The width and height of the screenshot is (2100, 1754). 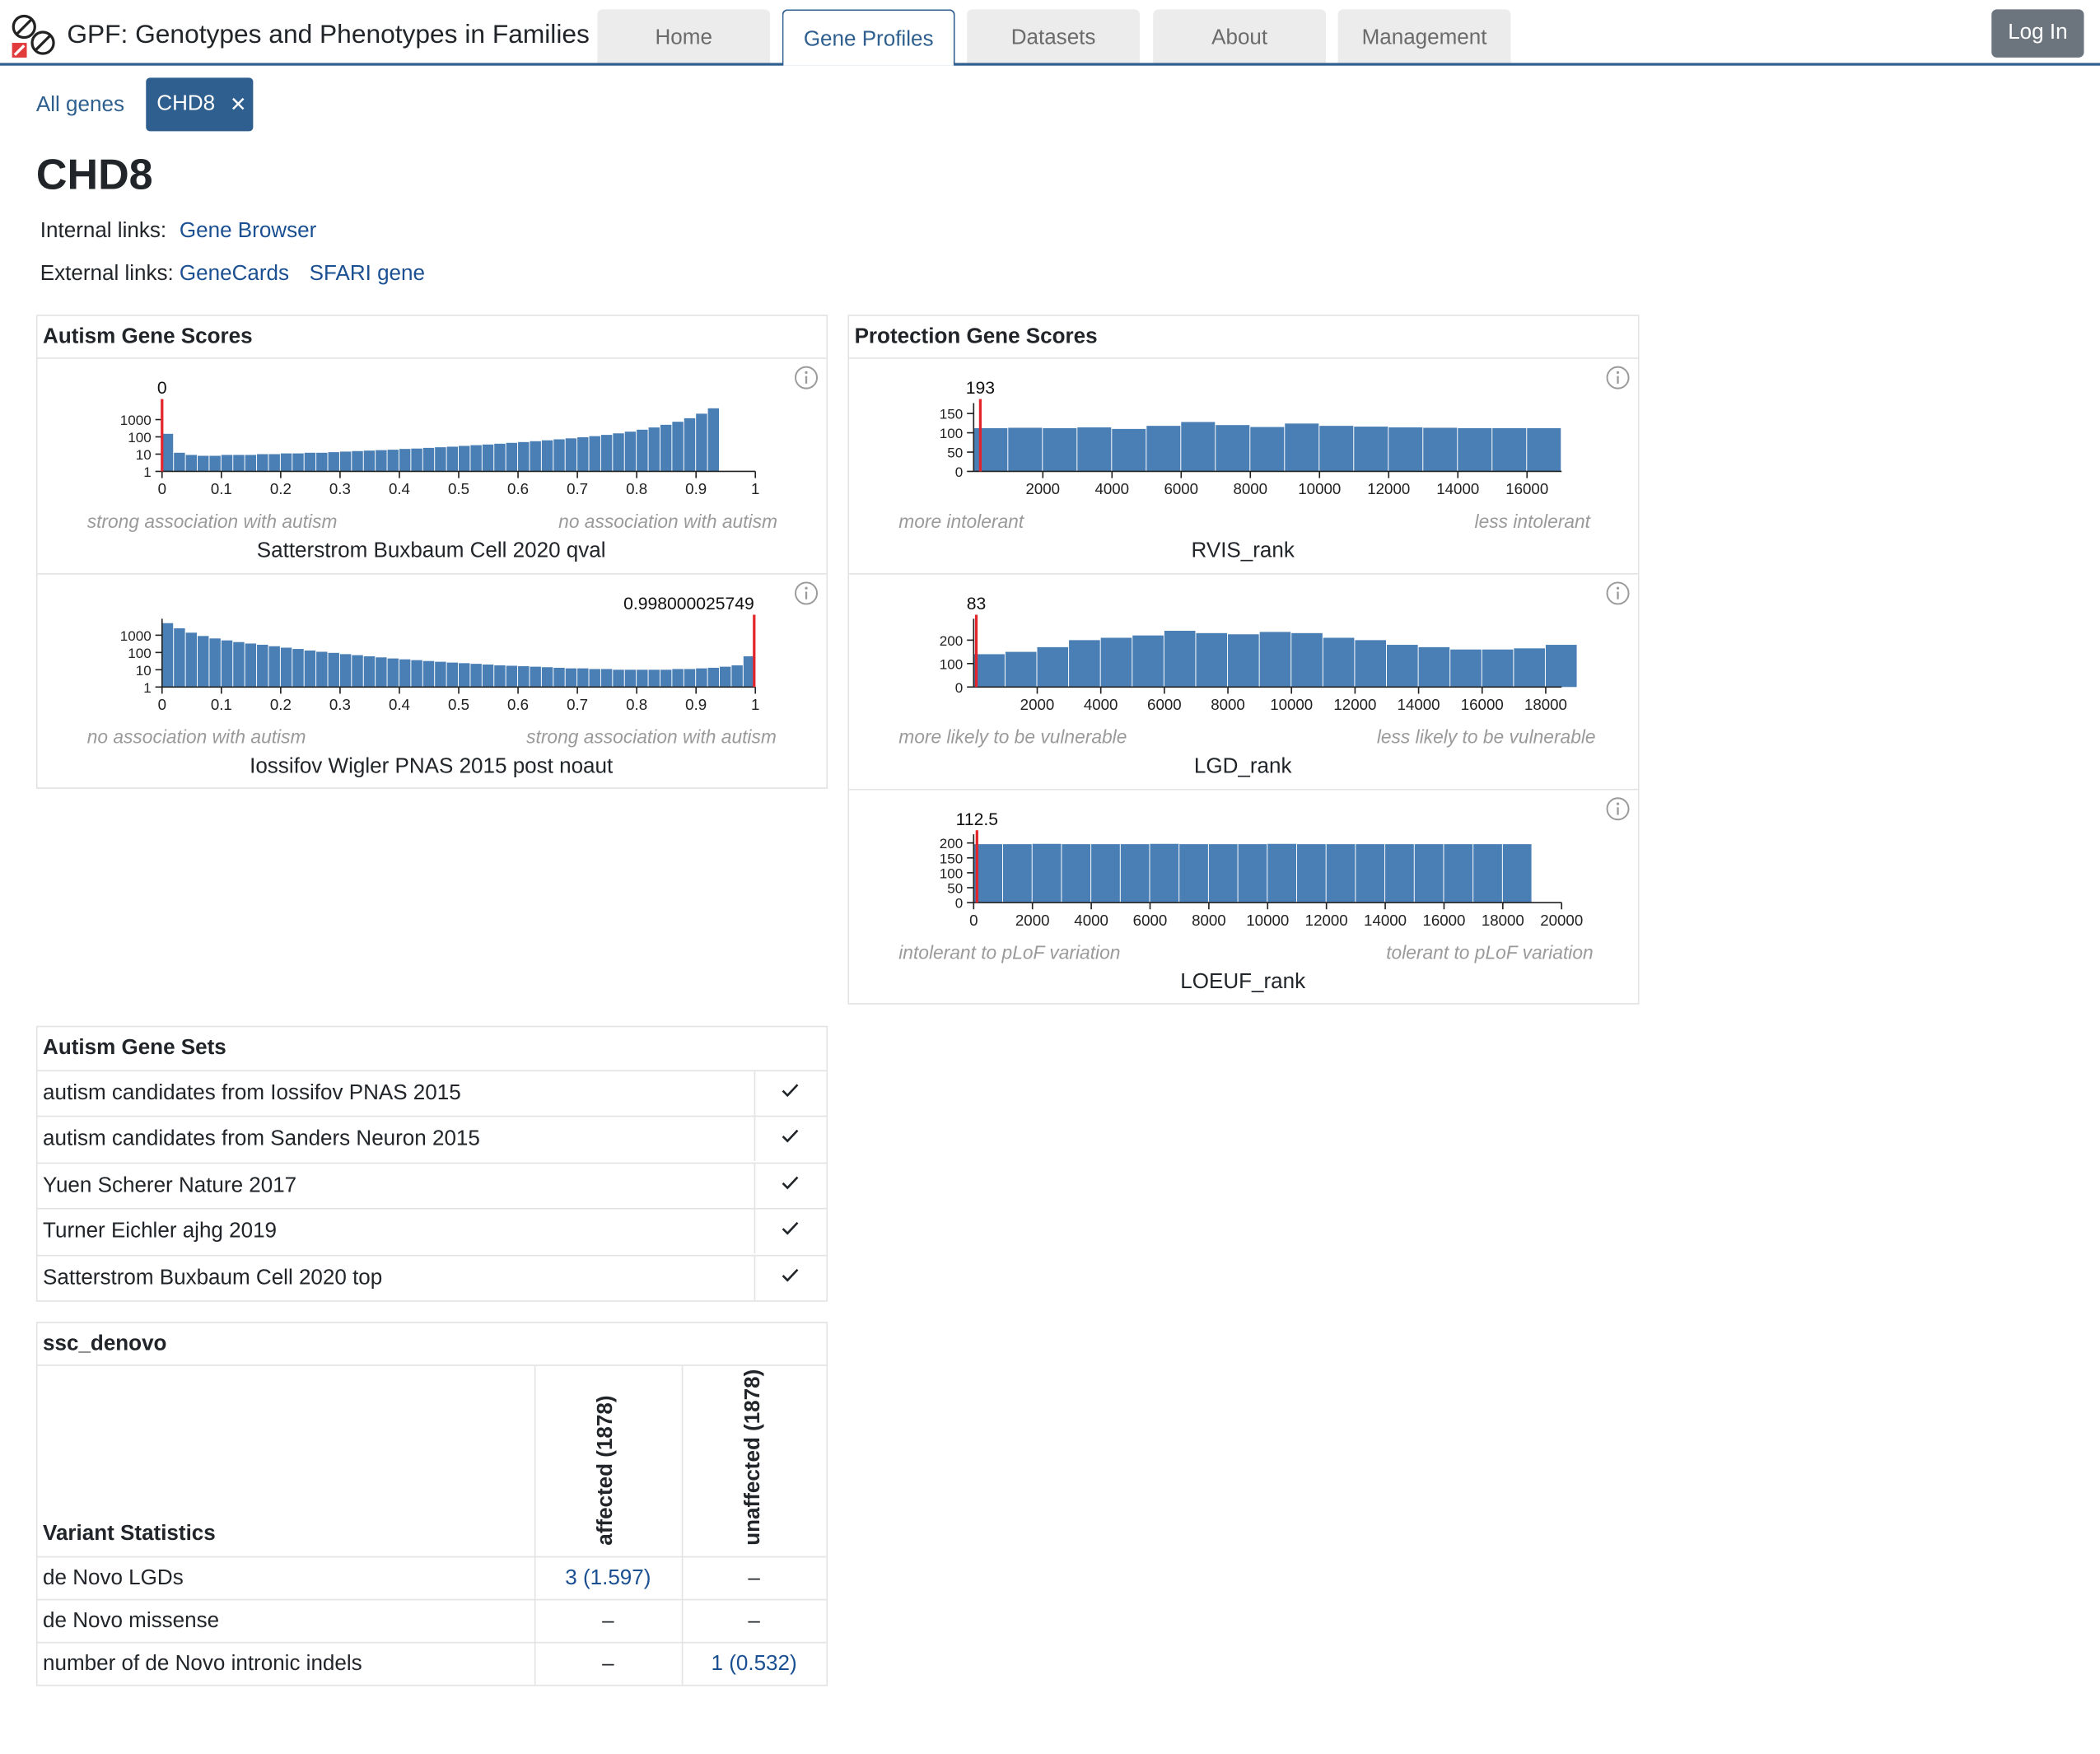 What do you see at coordinates (431, 551) in the screenshot?
I see `score-name: Satterstrom Buxbaum Cell 2020 qval` at bounding box center [431, 551].